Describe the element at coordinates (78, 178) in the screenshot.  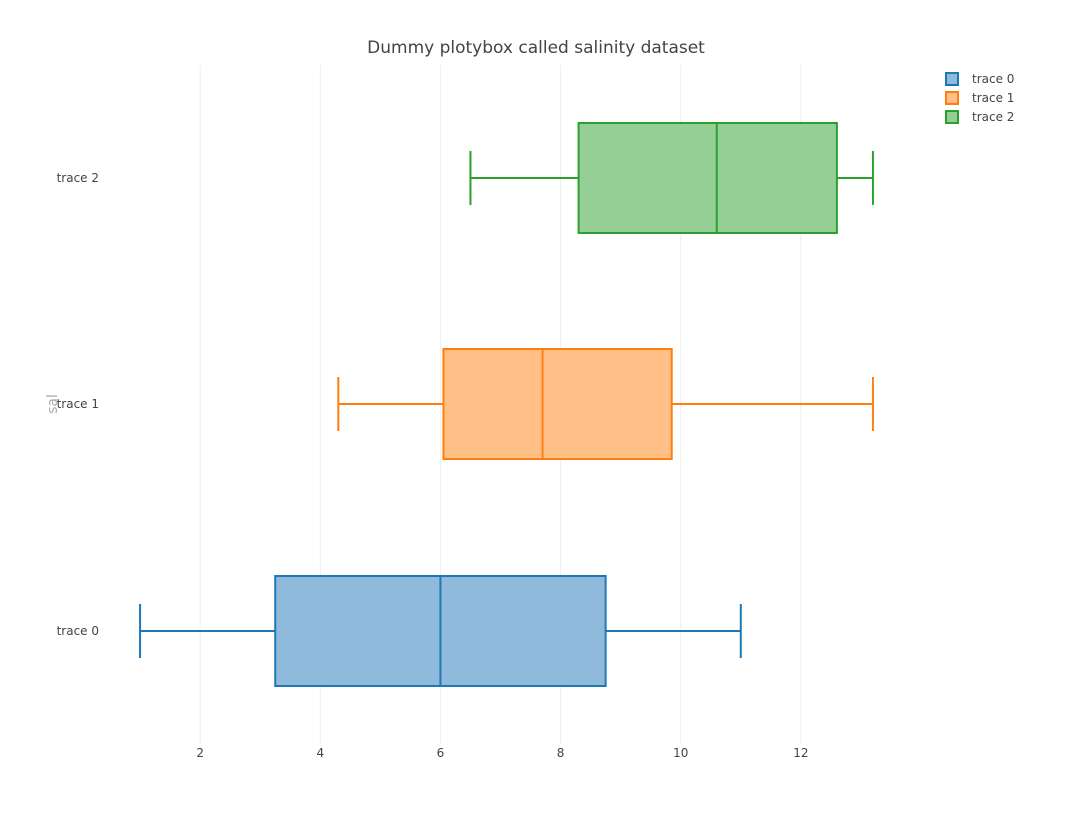
I see `y-tick-label-trace-2: trace 2` at that location.